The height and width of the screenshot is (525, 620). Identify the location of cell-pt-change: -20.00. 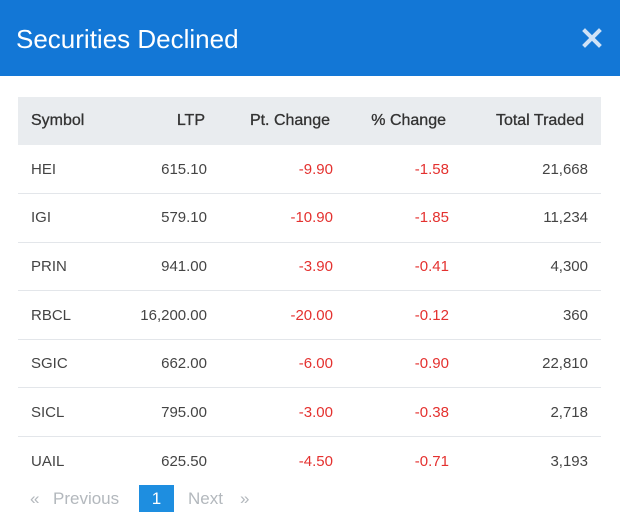
(311, 315).